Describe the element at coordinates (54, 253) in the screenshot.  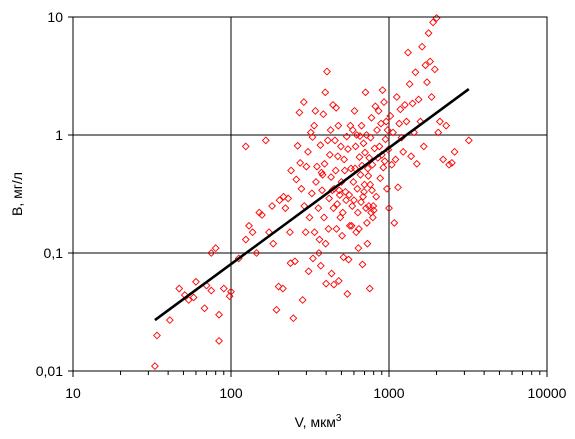
I see `y-tick-label: 0,1` at that location.